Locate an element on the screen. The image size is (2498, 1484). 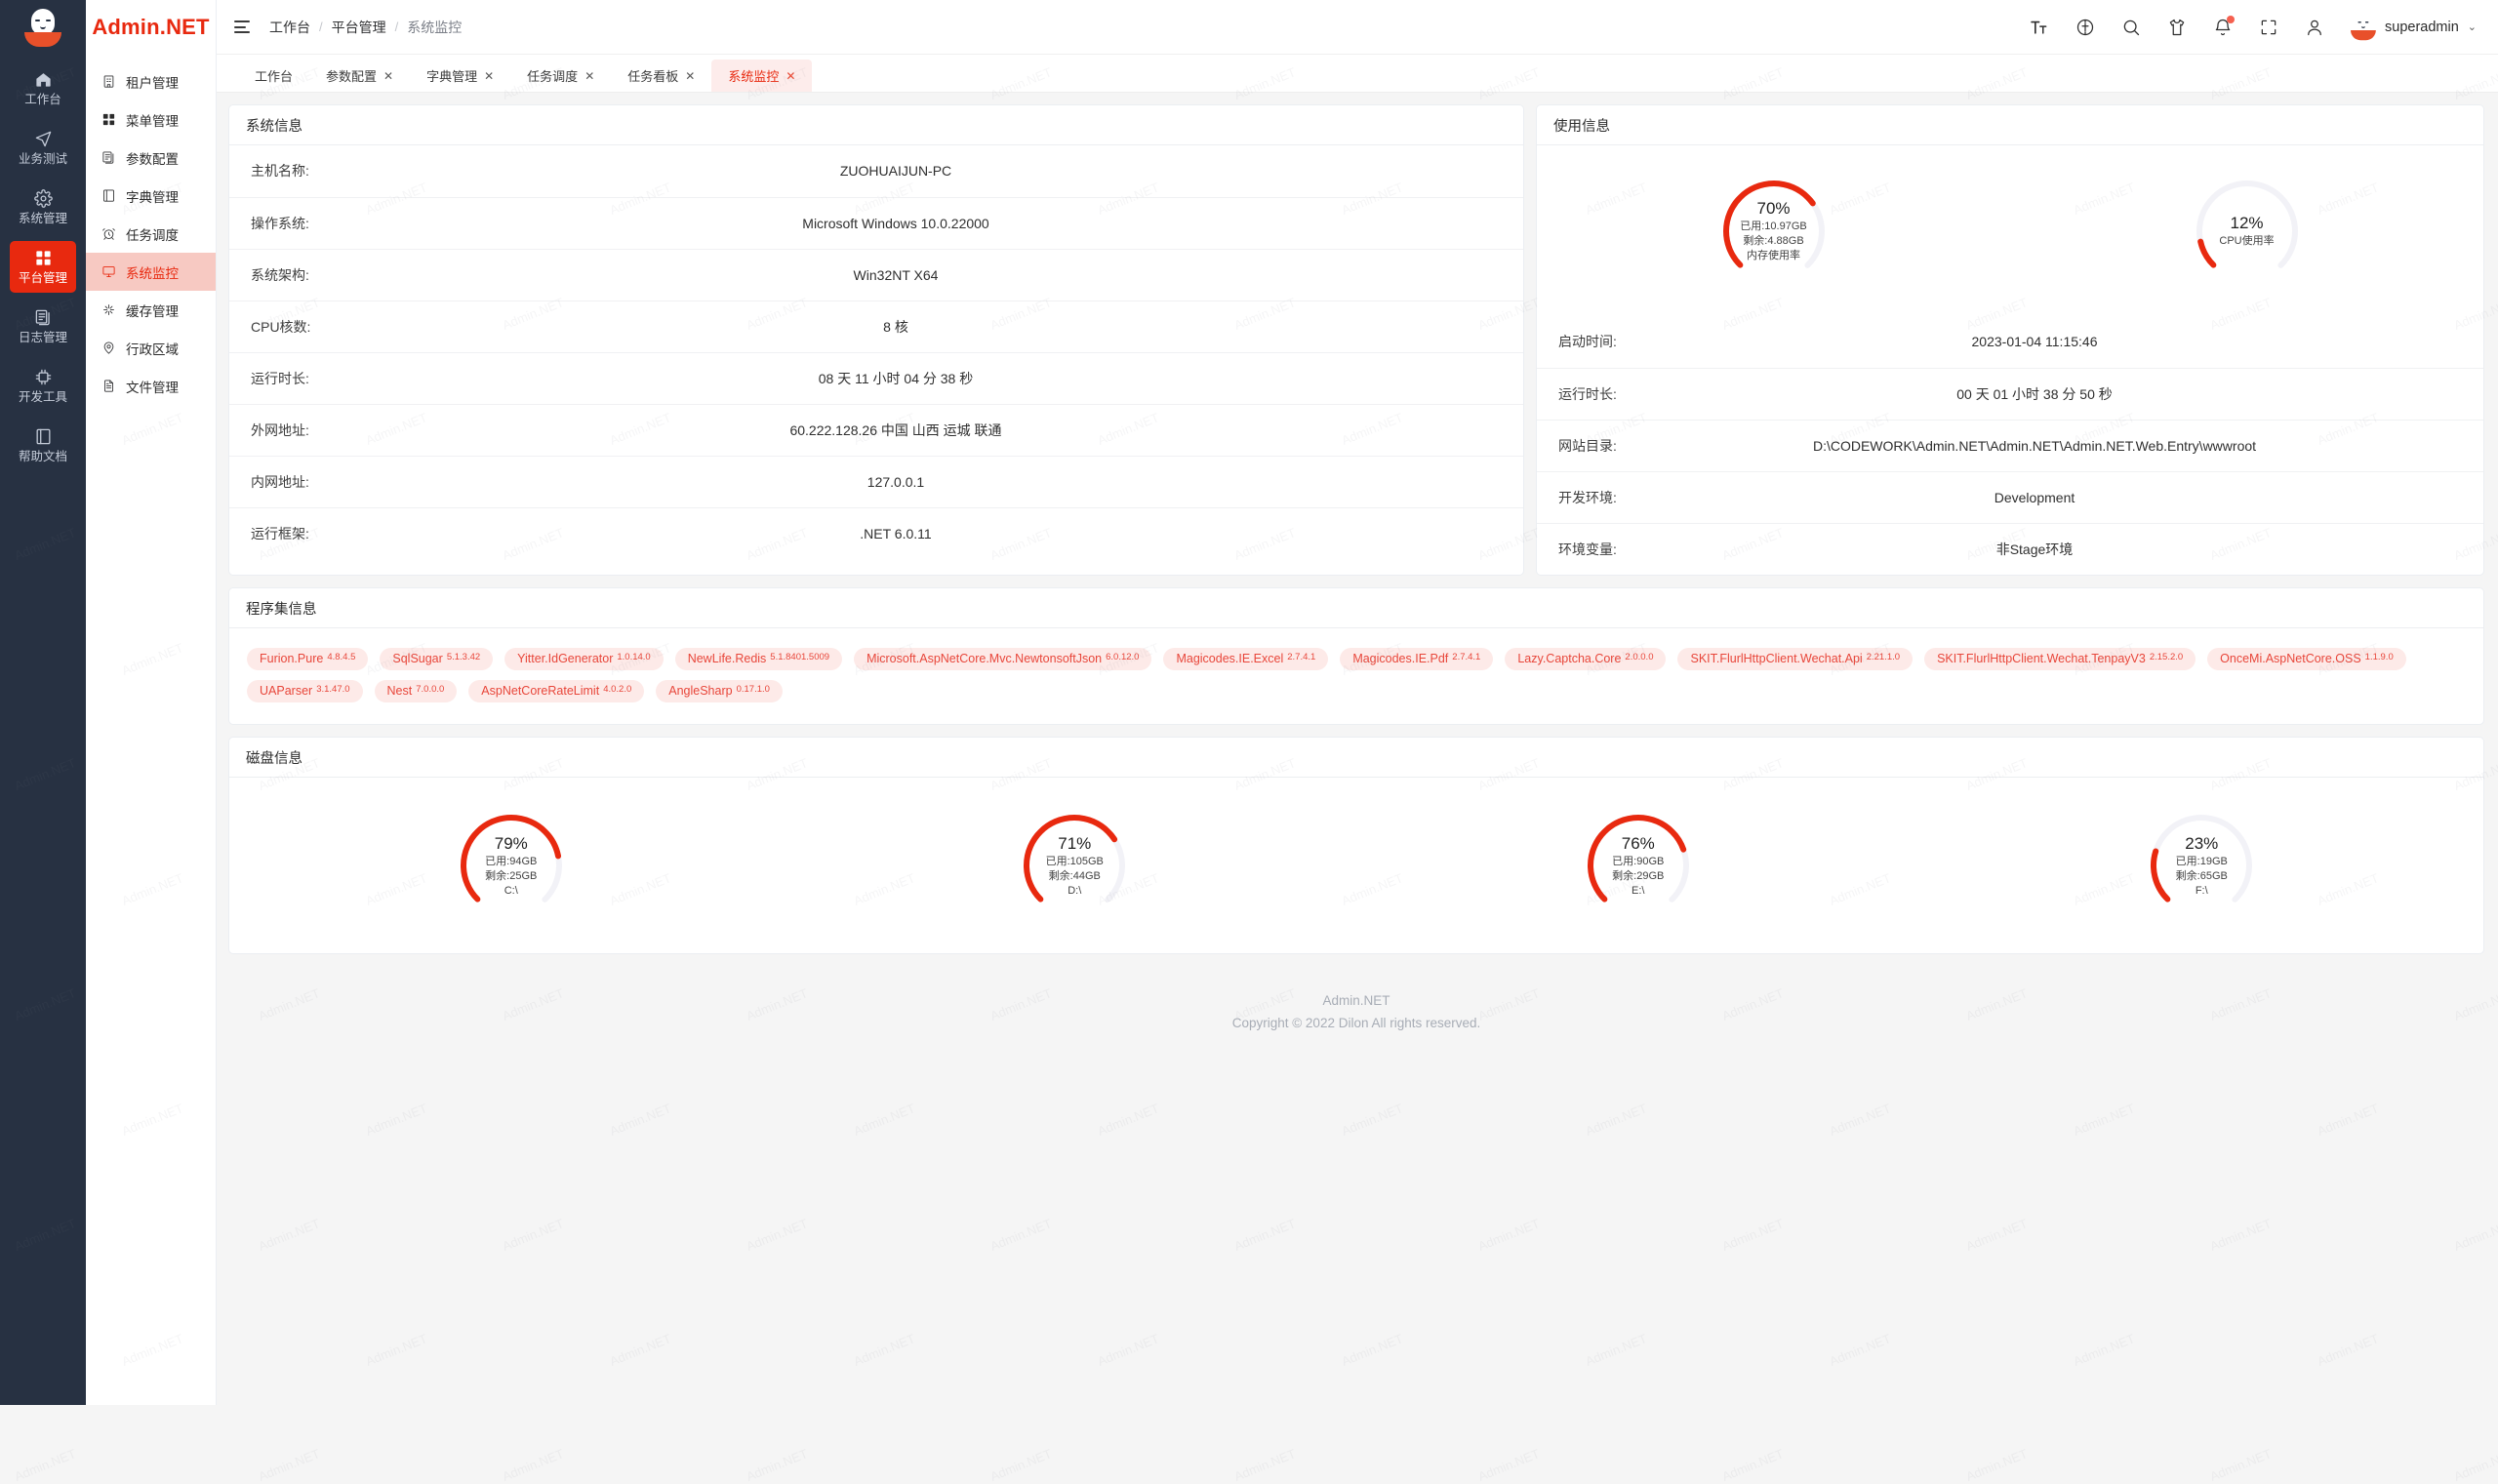
tab-3: 字典管理✕ is located at coordinates (460, 76).